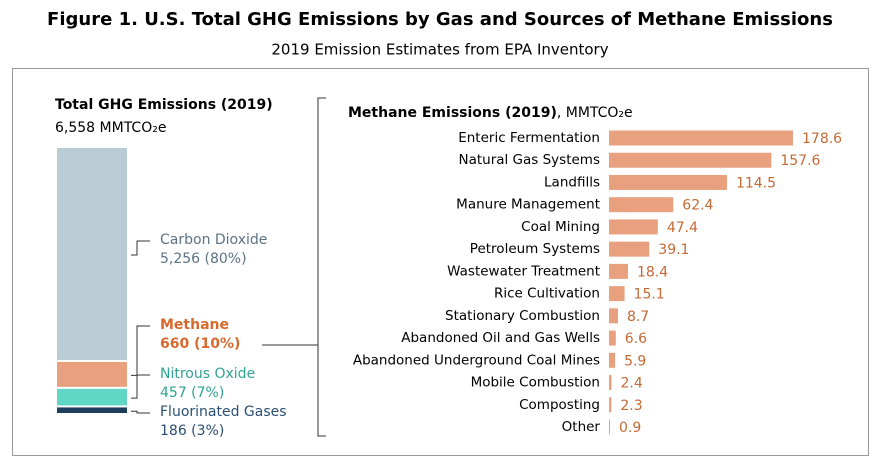 This screenshot has height=468, width=881. What do you see at coordinates (110, 128) in the screenshot?
I see `left-subtitle: 6,558 MMTCO₂e` at bounding box center [110, 128].